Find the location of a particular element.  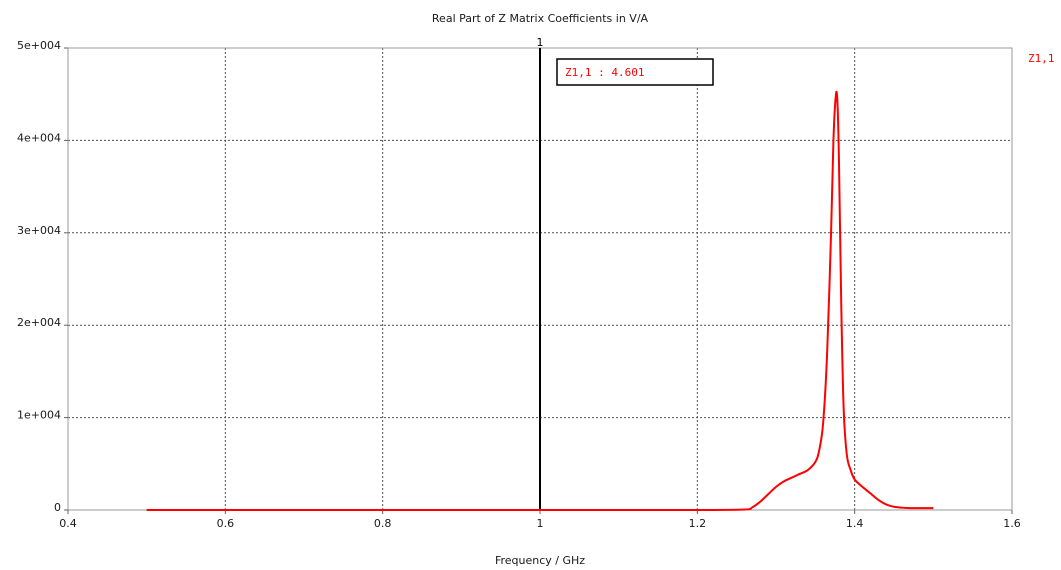

y-tick-label: 5e+004 is located at coordinates (39, 45).